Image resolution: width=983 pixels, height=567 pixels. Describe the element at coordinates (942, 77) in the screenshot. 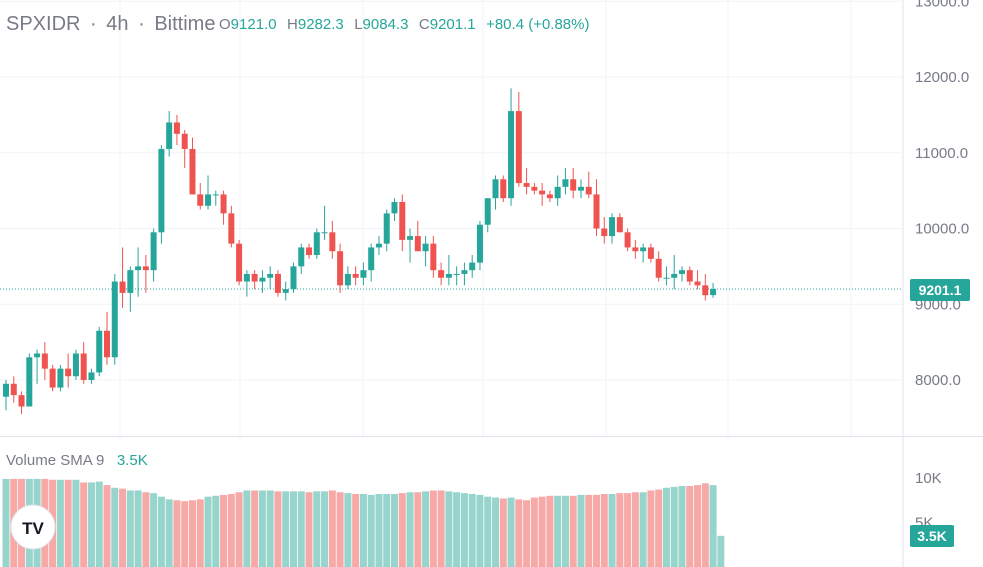

I see `price-tick-label: 12000.0` at that location.